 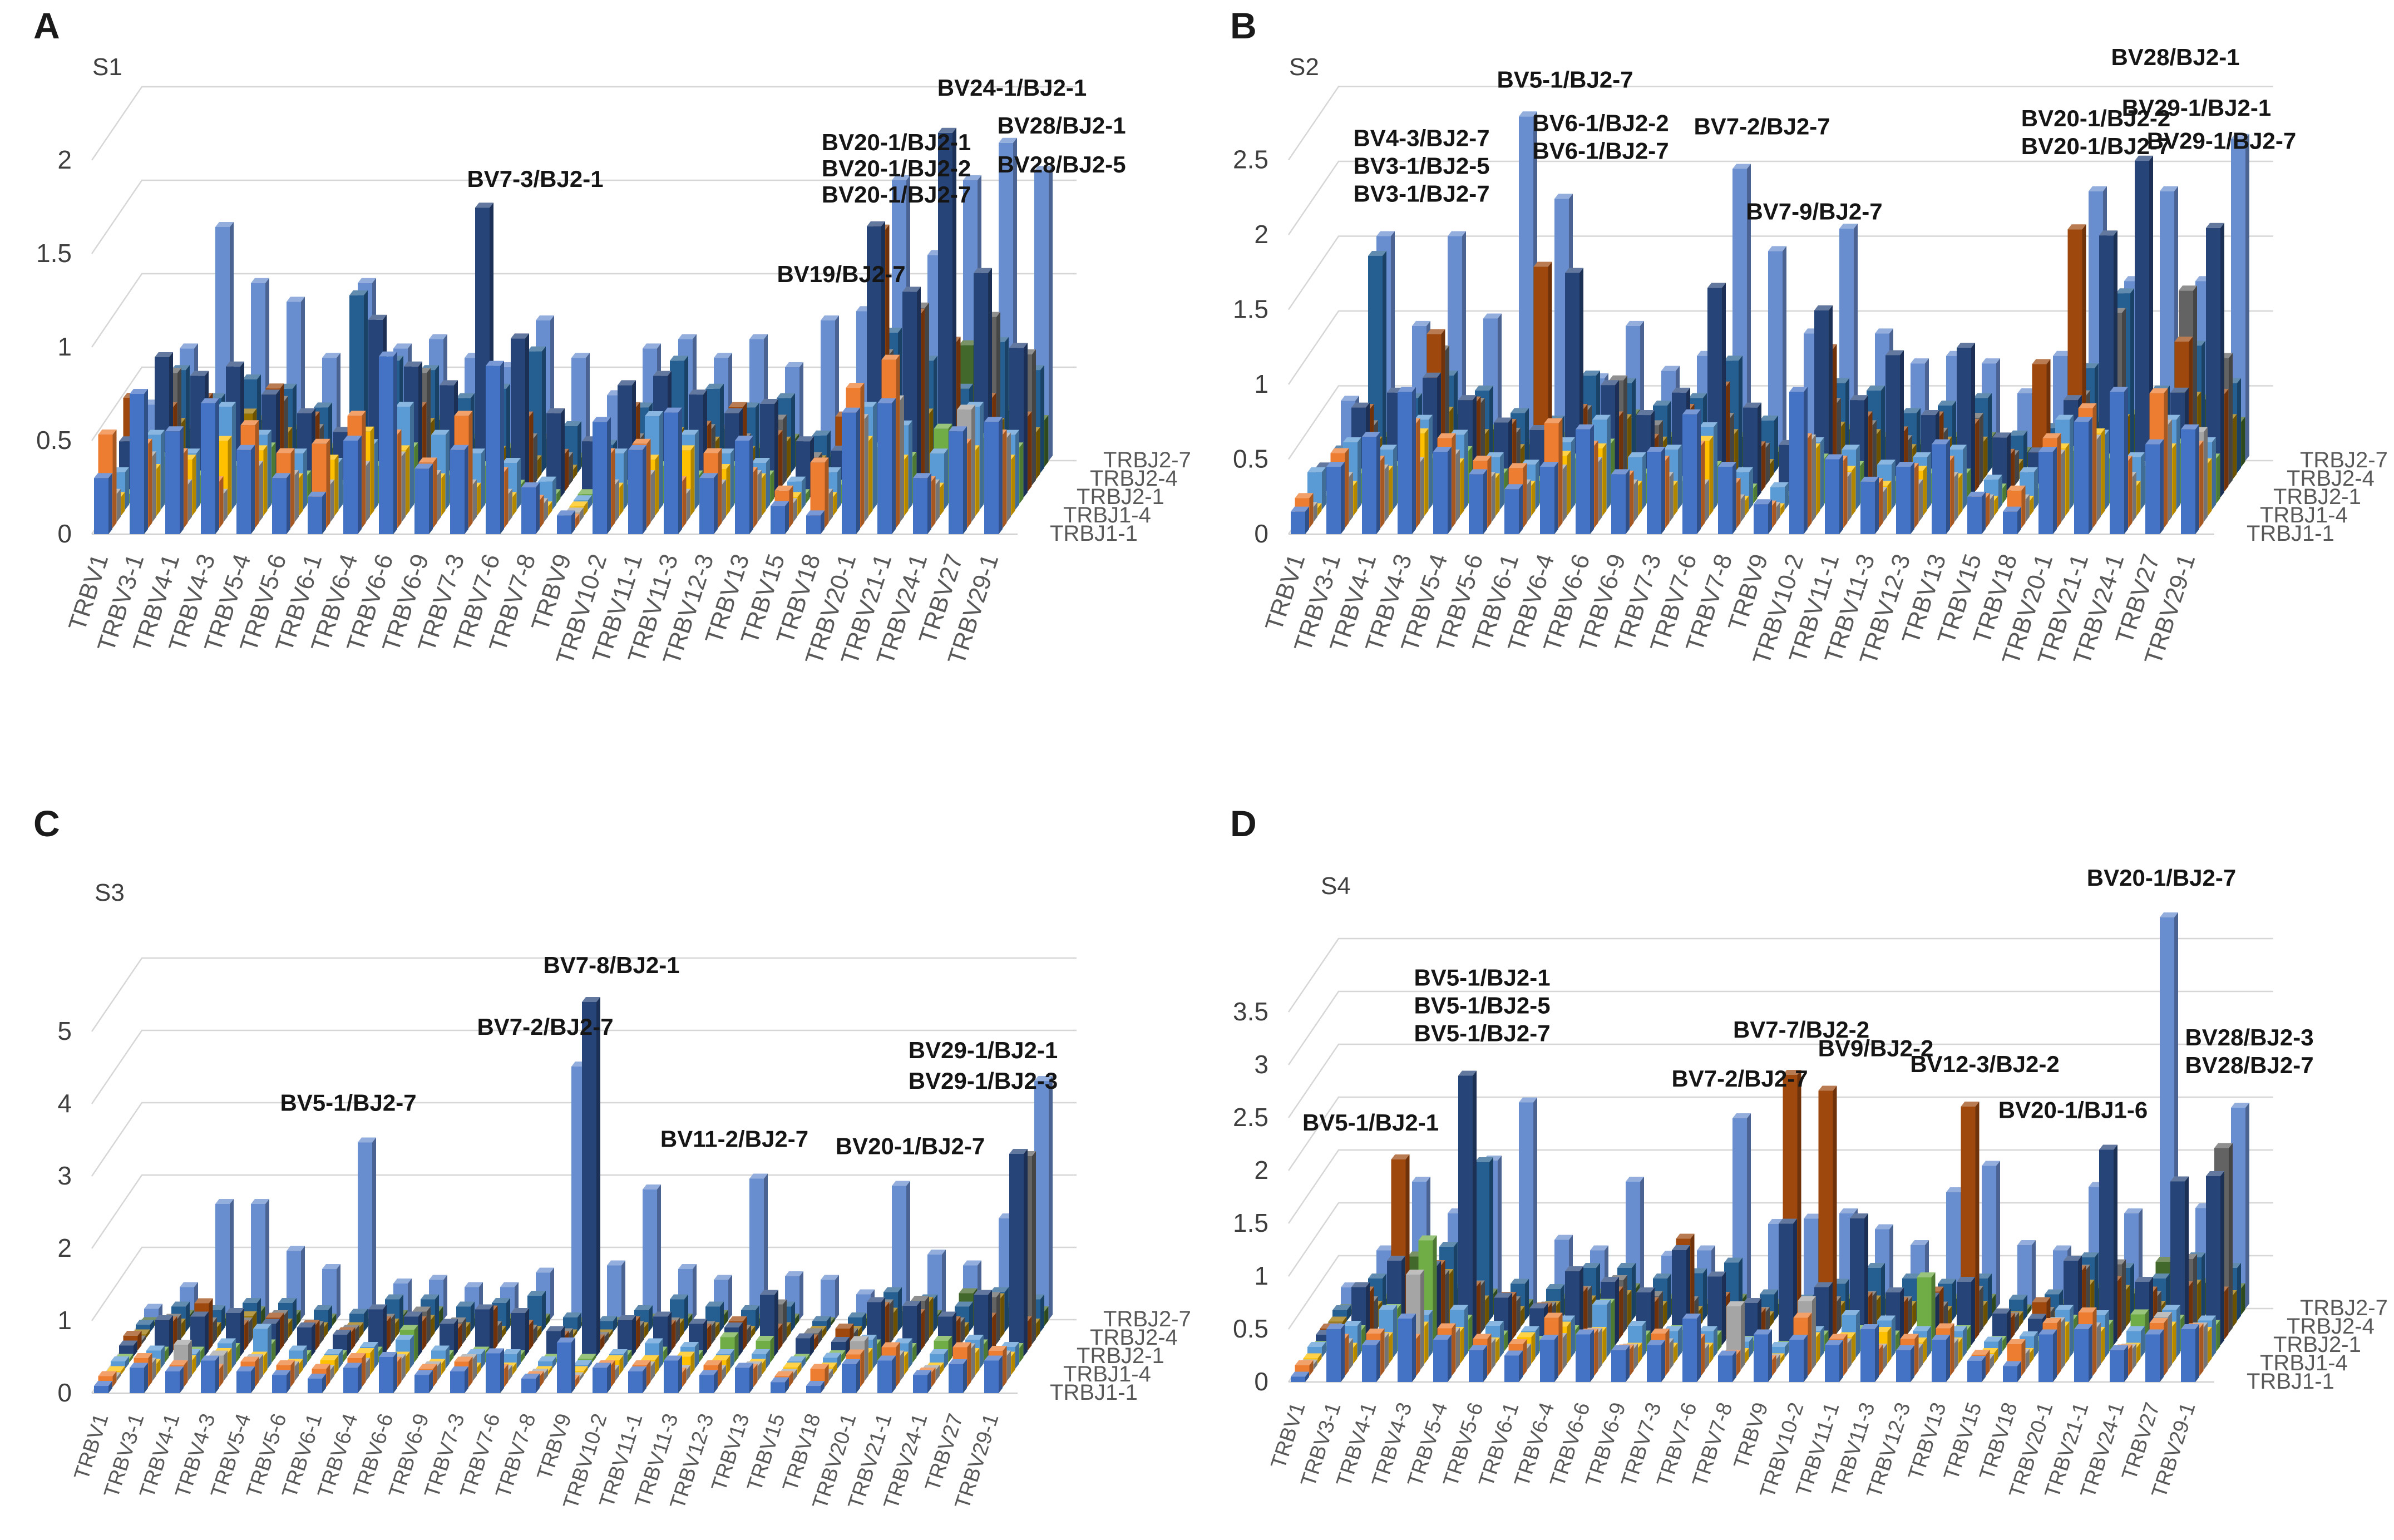 I want to click on bar-annotation: BV28/BJ2-5, so click(x=1061, y=164).